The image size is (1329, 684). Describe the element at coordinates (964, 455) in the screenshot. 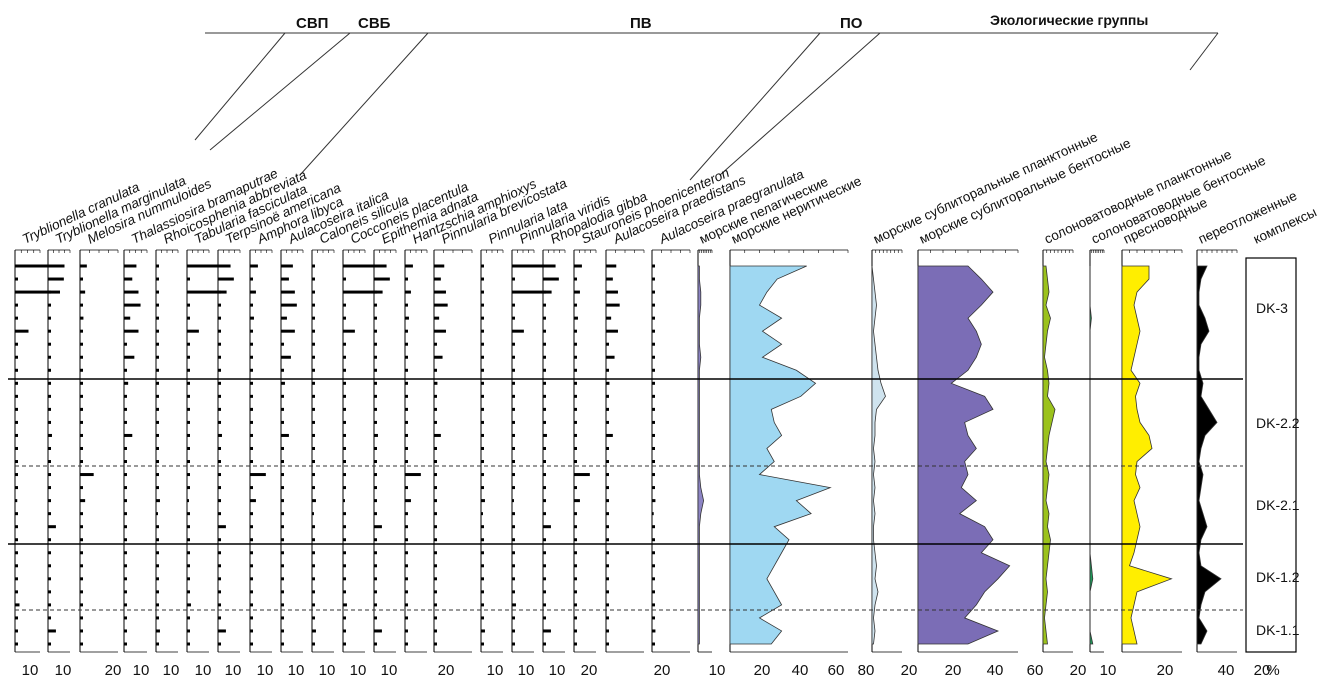

I see `eco-area` at that location.